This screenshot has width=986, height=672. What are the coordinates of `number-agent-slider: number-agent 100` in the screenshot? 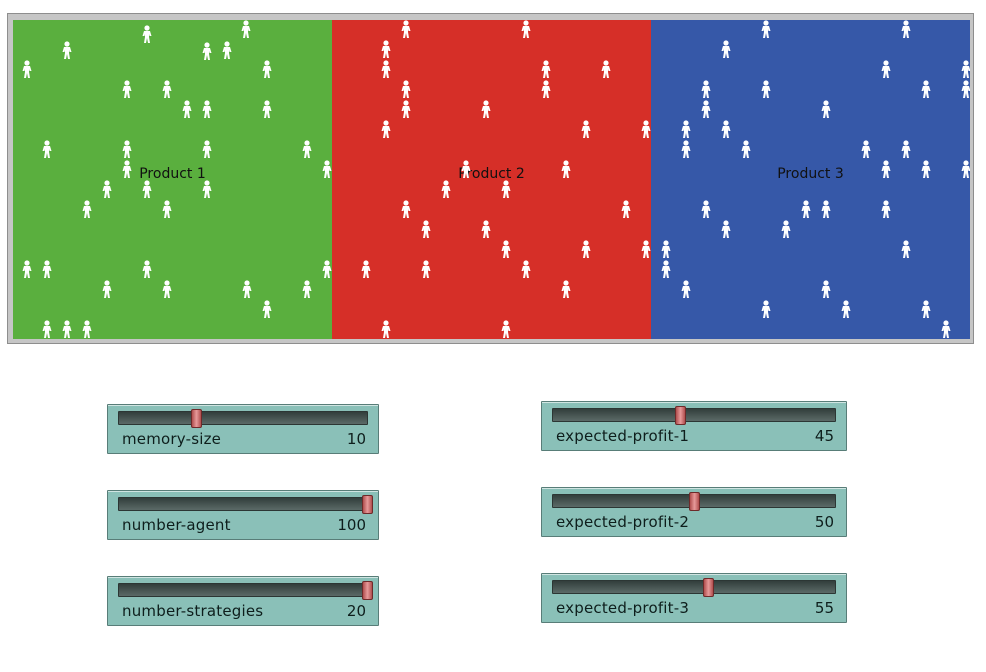 It's located at (243, 515).